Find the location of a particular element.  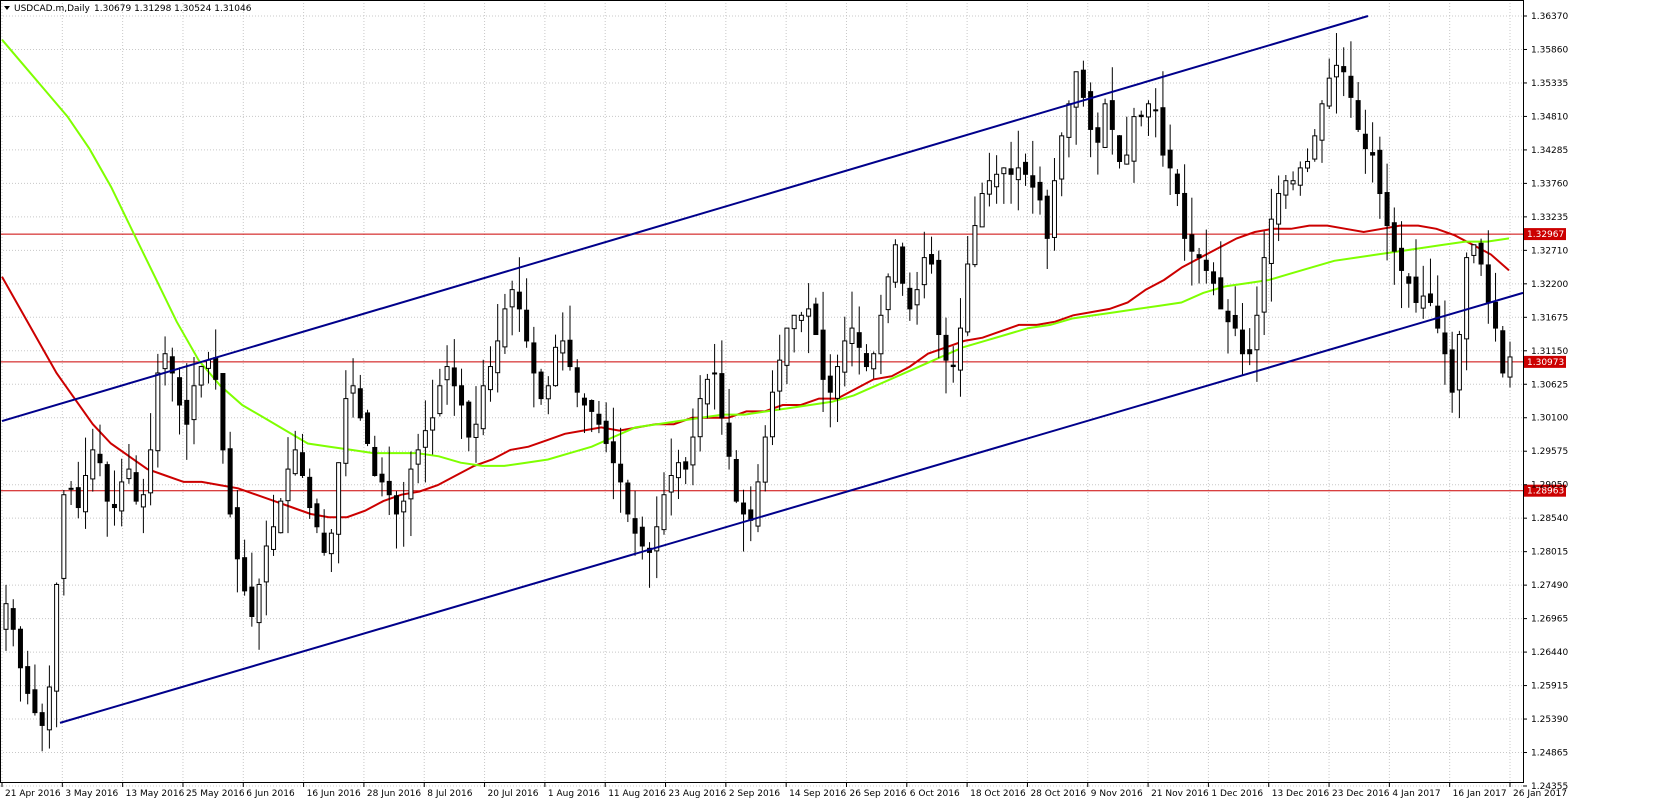

y-tick-label: 1.28015 is located at coordinates (1549, 553).